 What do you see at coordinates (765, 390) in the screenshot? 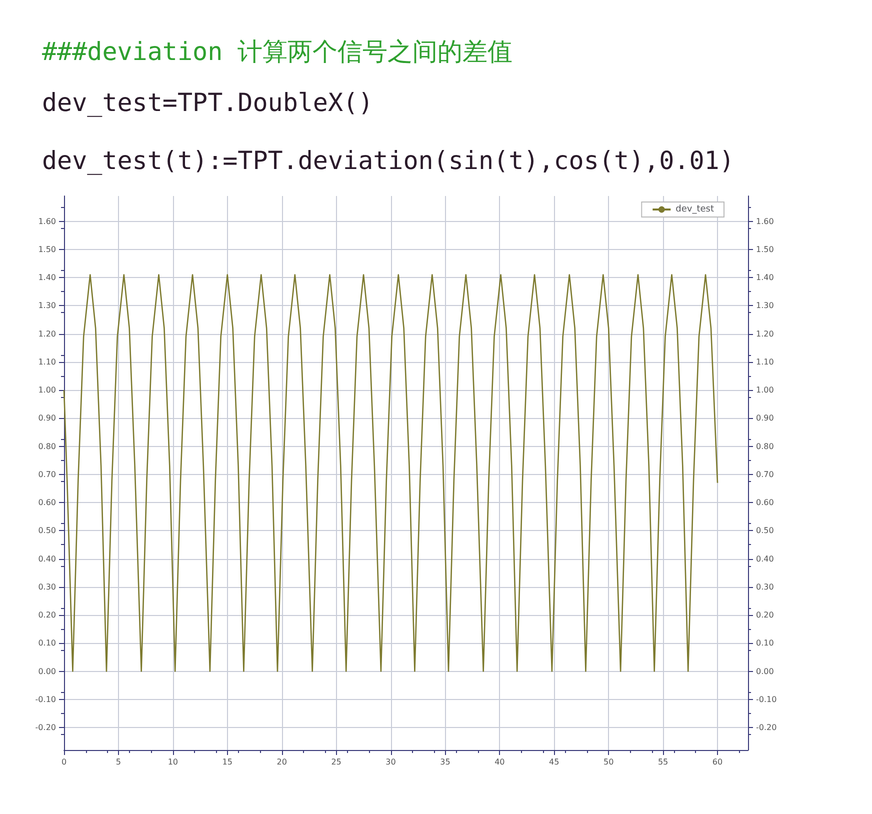
I see `y2-tick-label: 1.00` at bounding box center [765, 390].